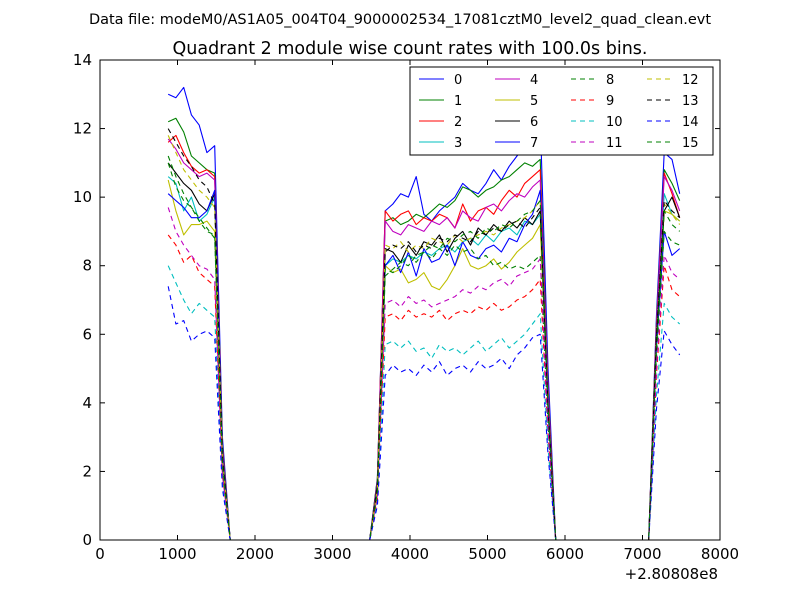 This screenshot has height=600, width=800. What do you see at coordinates (458, 122) in the screenshot?
I see `legend-label-2: 2` at bounding box center [458, 122].